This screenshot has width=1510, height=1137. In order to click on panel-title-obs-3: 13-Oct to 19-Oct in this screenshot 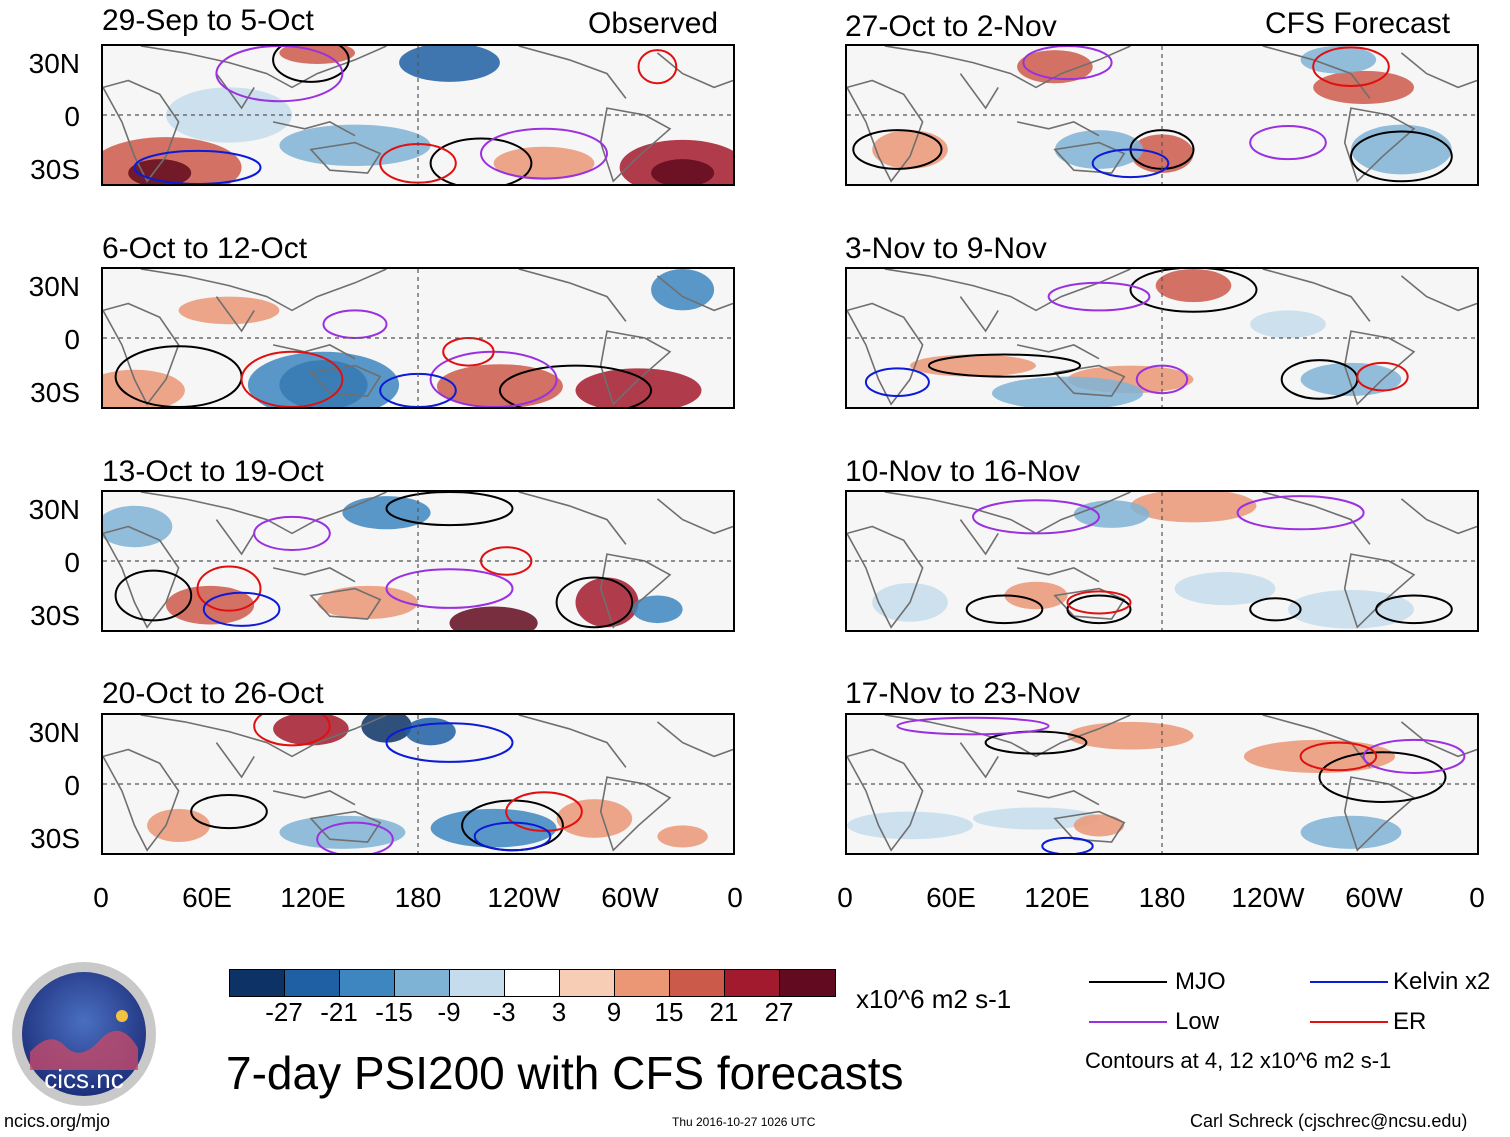, I will do `click(213, 471)`.